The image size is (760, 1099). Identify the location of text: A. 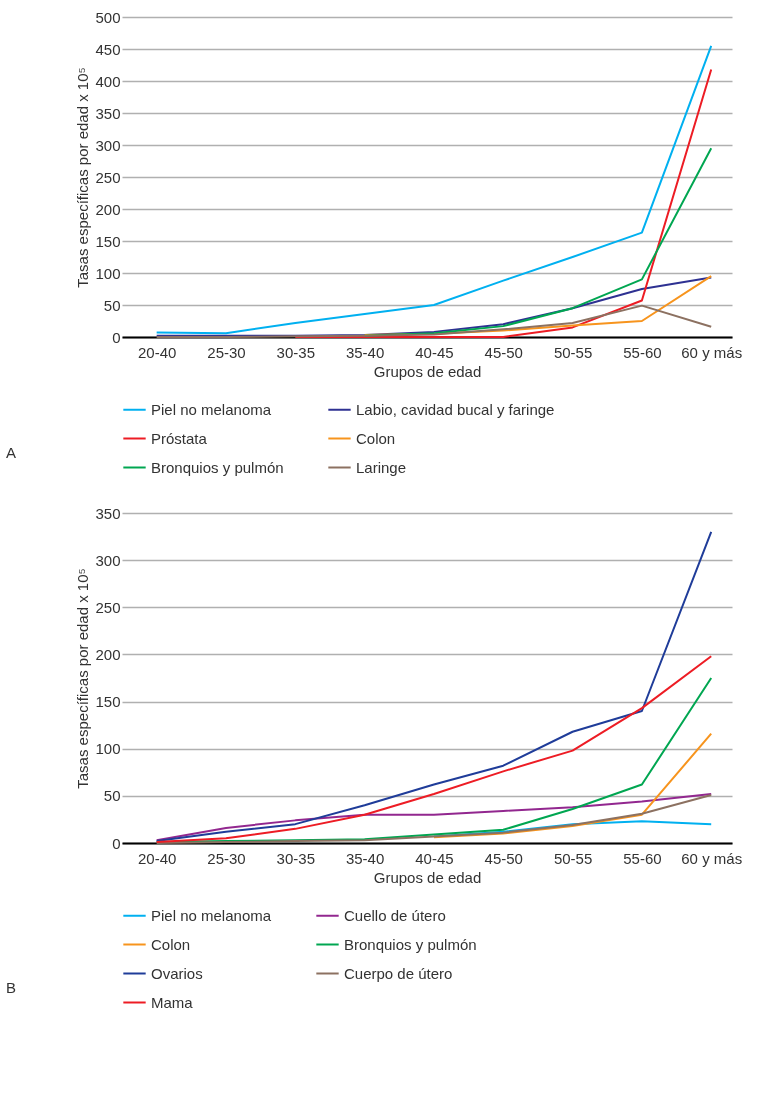
(10, 452).